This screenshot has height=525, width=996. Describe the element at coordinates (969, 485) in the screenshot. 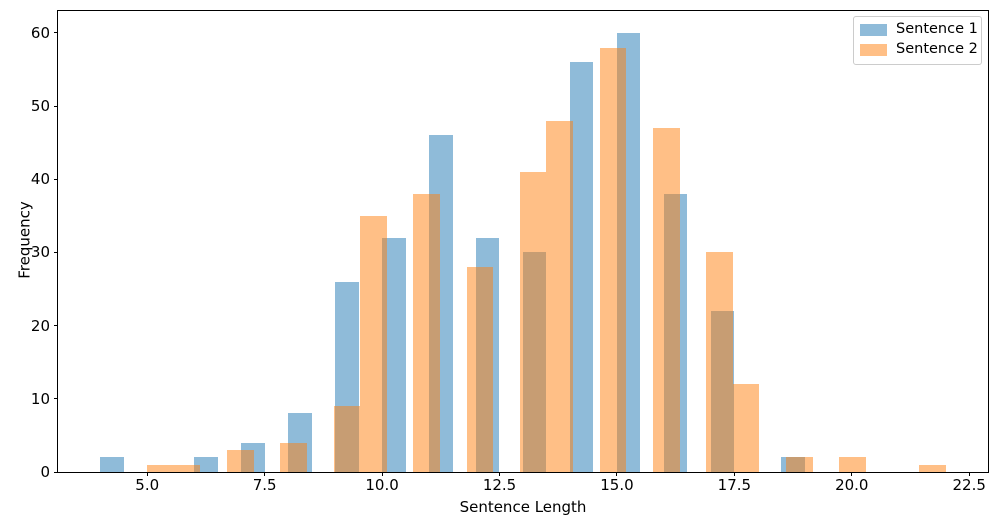

I see `x-tick-label: 22.5` at that location.